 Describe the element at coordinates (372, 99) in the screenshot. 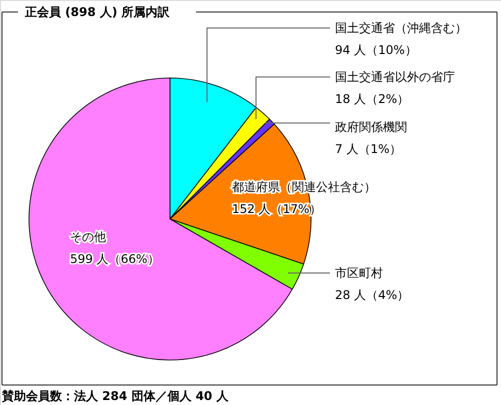

I see `data-label: 18 人（2%）` at that location.